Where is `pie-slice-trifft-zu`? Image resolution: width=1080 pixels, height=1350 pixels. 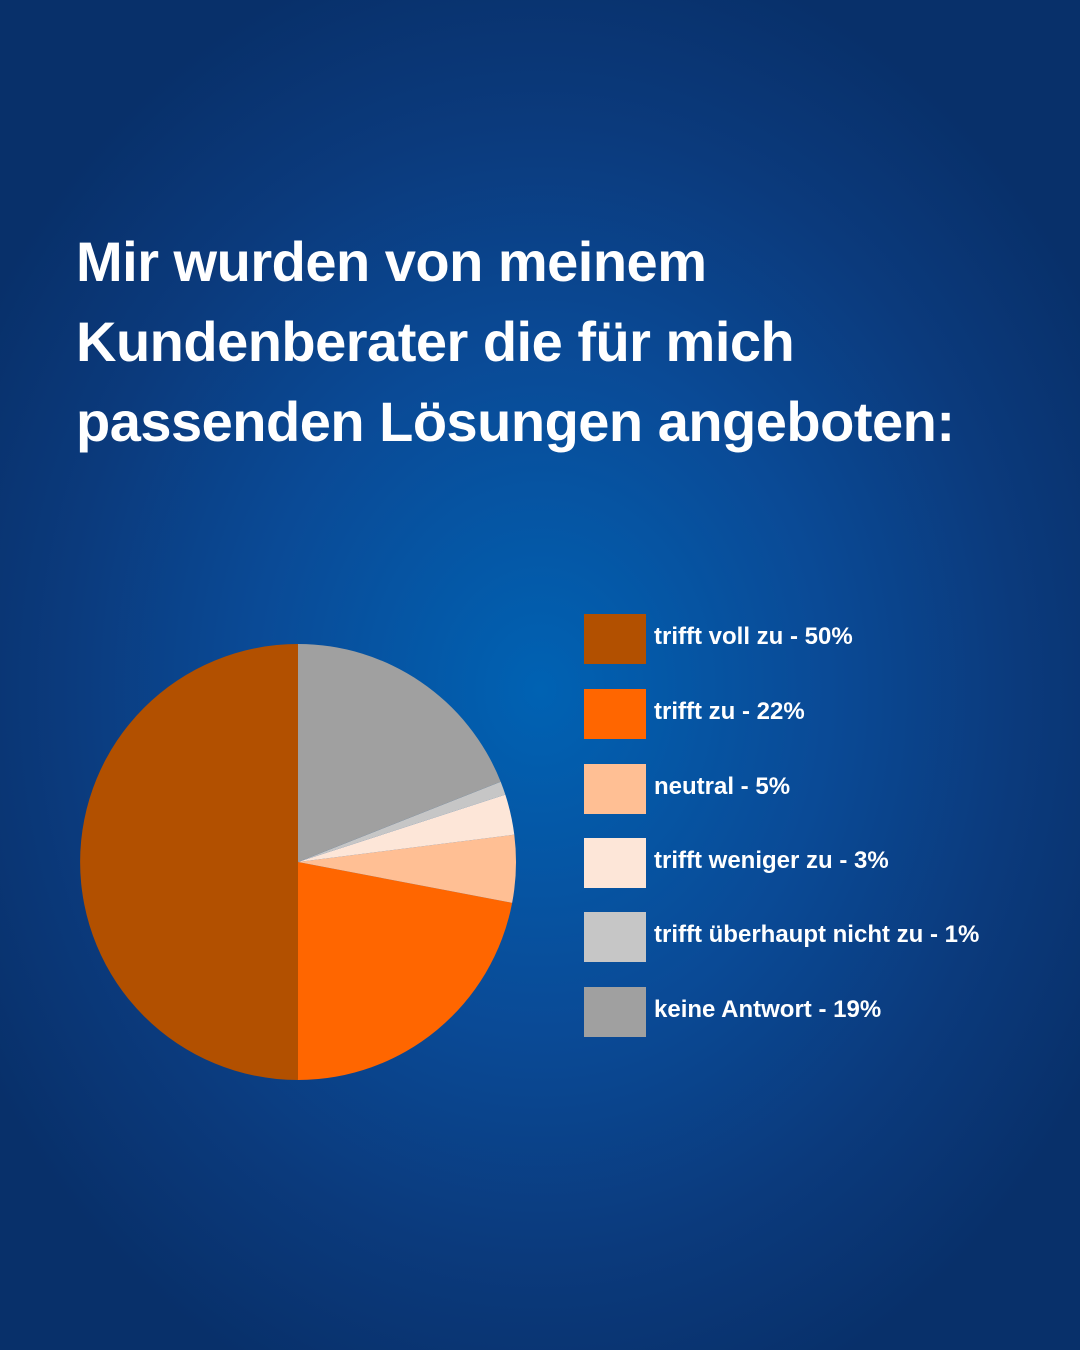 pie-slice-trifft-zu is located at coordinates (405, 971).